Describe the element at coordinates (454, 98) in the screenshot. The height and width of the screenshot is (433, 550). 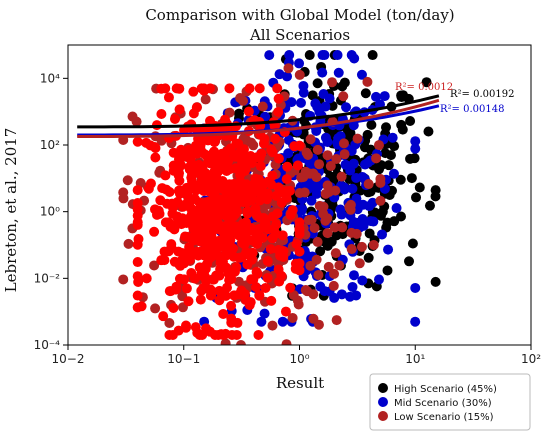
I see `r2-annotations: R²= 0.00192 R²= 0.00148 R²= 0.0012` at that location.